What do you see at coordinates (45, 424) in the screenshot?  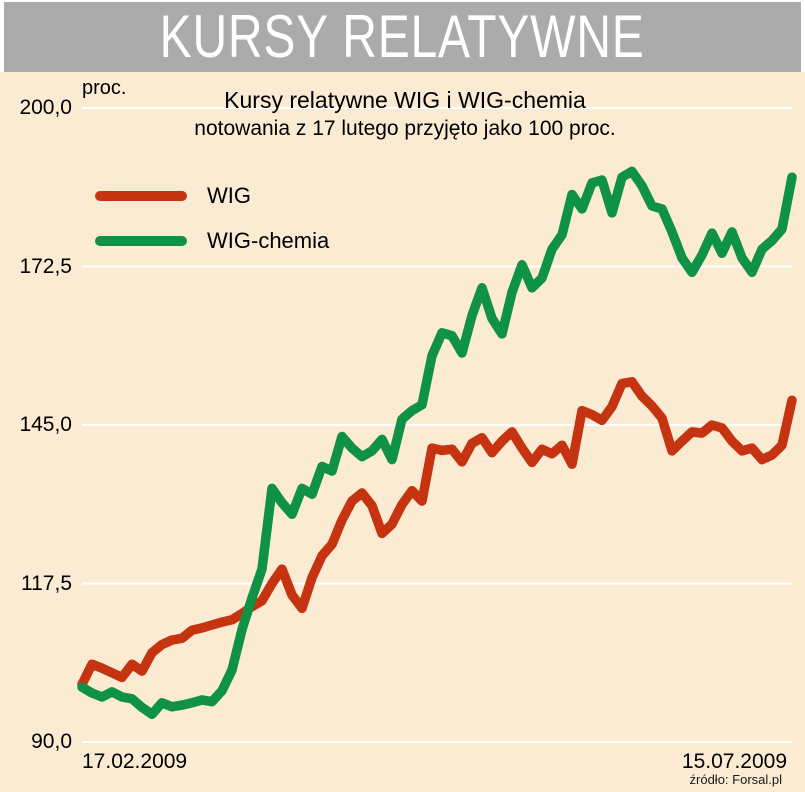 I see `y-tick-label: 145,0` at bounding box center [45, 424].